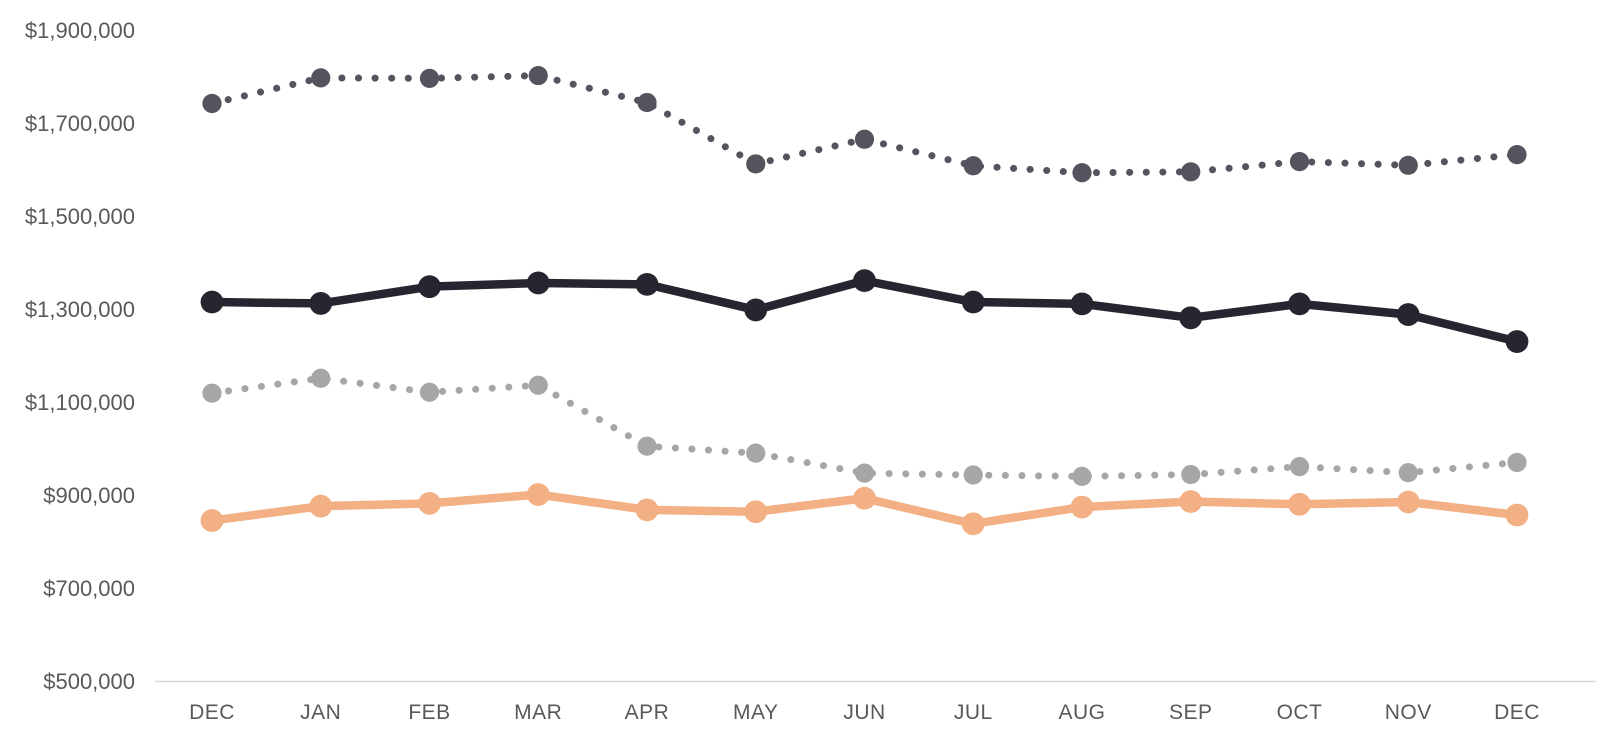  What do you see at coordinates (755, 712) in the screenshot?
I see `x-axis-tick-label: MAY` at bounding box center [755, 712].